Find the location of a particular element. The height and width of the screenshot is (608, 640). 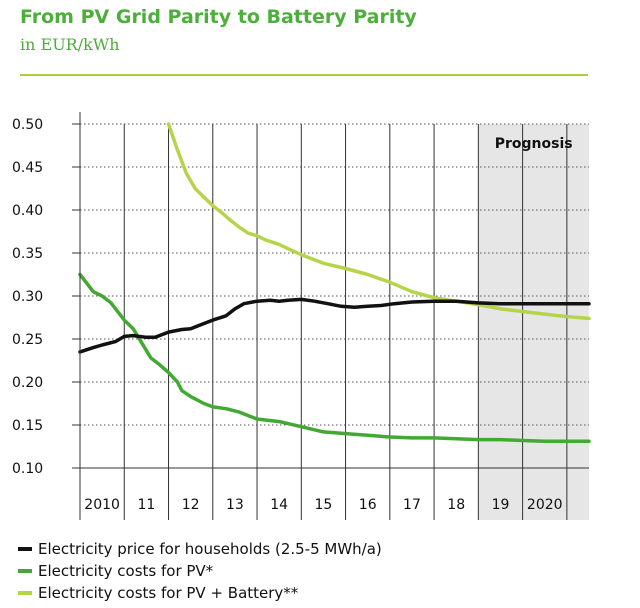

x-tick-label: 2020 is located at coordinates (545, 505).